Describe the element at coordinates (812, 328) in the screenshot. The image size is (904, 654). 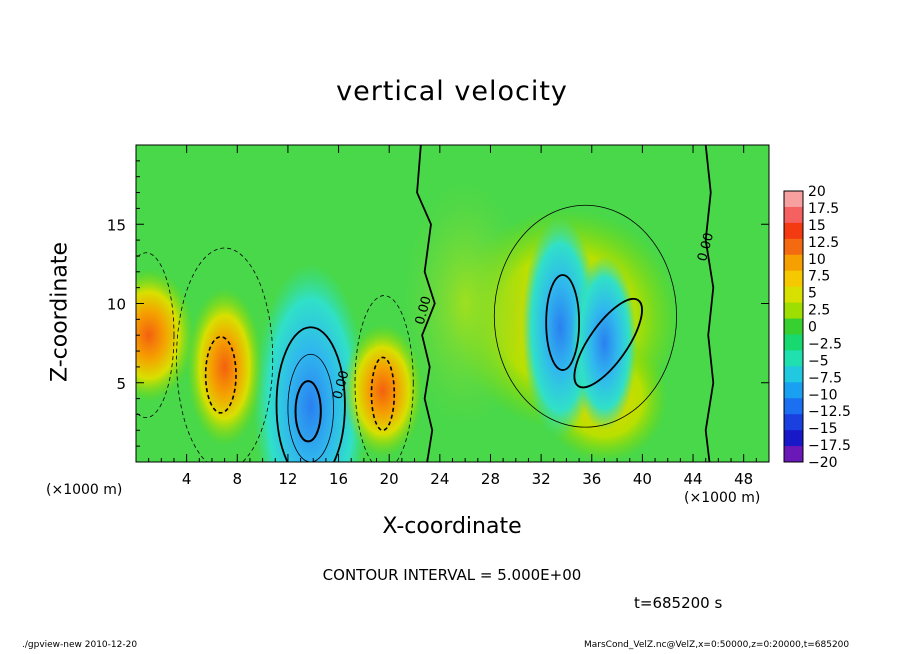
I see `colorbar-label: 0` at that location.